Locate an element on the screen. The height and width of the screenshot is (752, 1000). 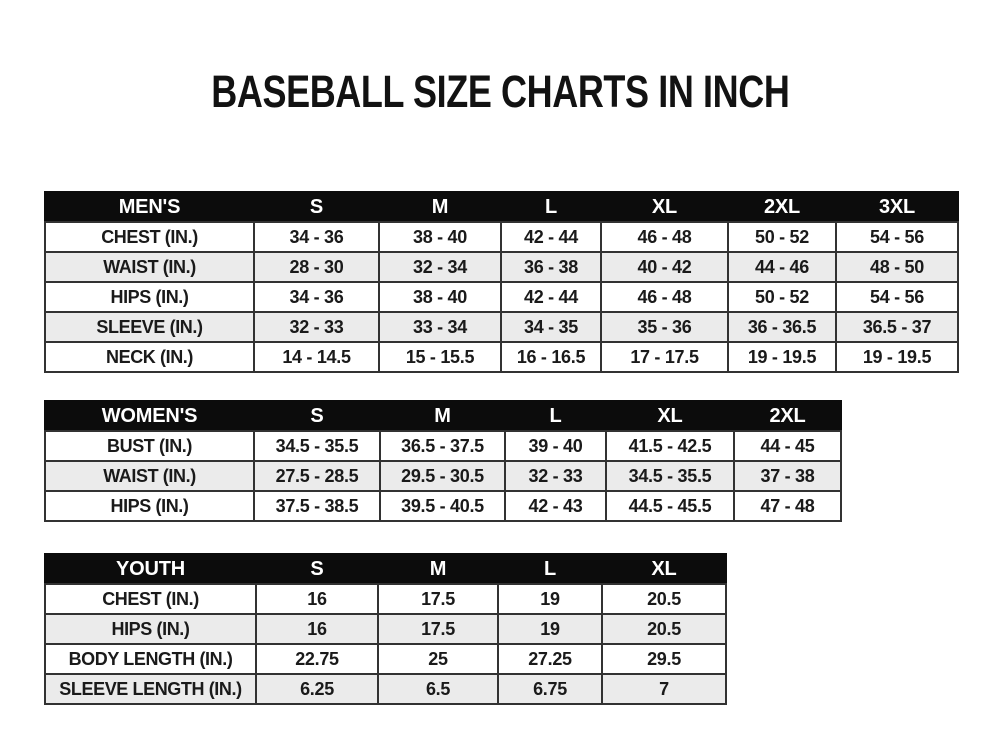
size-value-cell: 20.5 is located at coordinates (664, 629).